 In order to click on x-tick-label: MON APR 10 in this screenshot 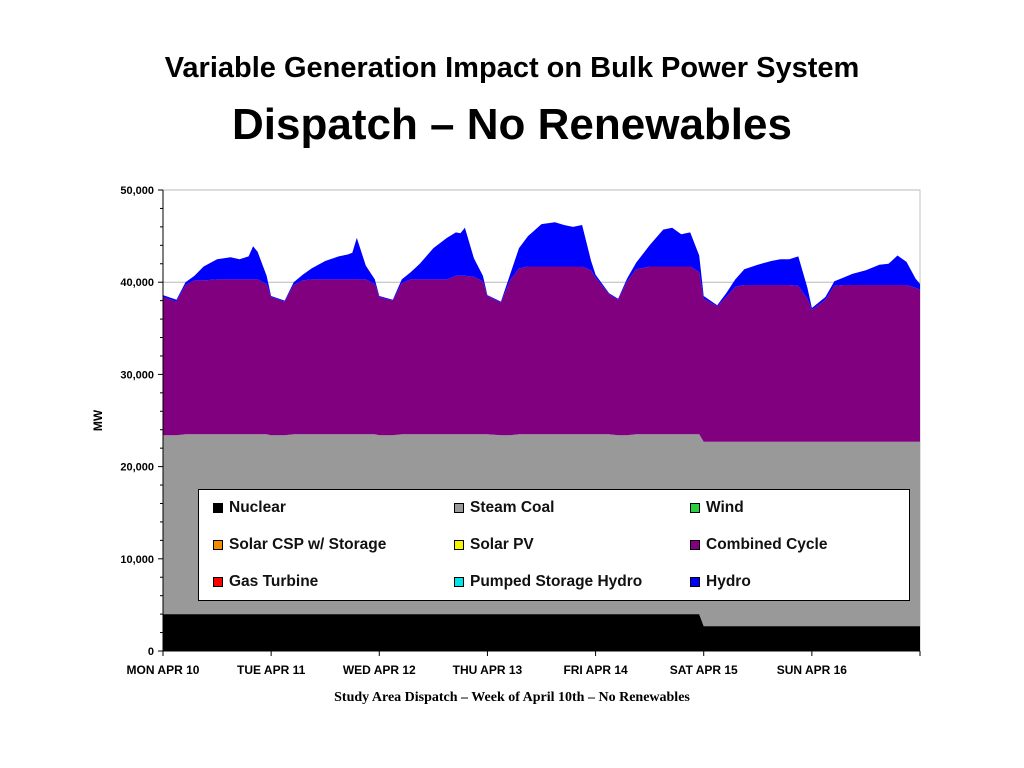, I will do `click(163, 670)`.